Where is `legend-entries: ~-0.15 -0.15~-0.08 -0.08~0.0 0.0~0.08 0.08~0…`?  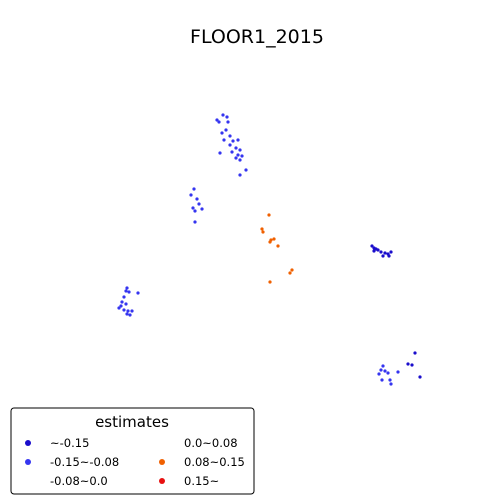
legend-entries: ~-0.15 -0.15~-0.08 -0.08~0.0 0.0~0.08 0.08~0… is located at coordinates (135, 462).